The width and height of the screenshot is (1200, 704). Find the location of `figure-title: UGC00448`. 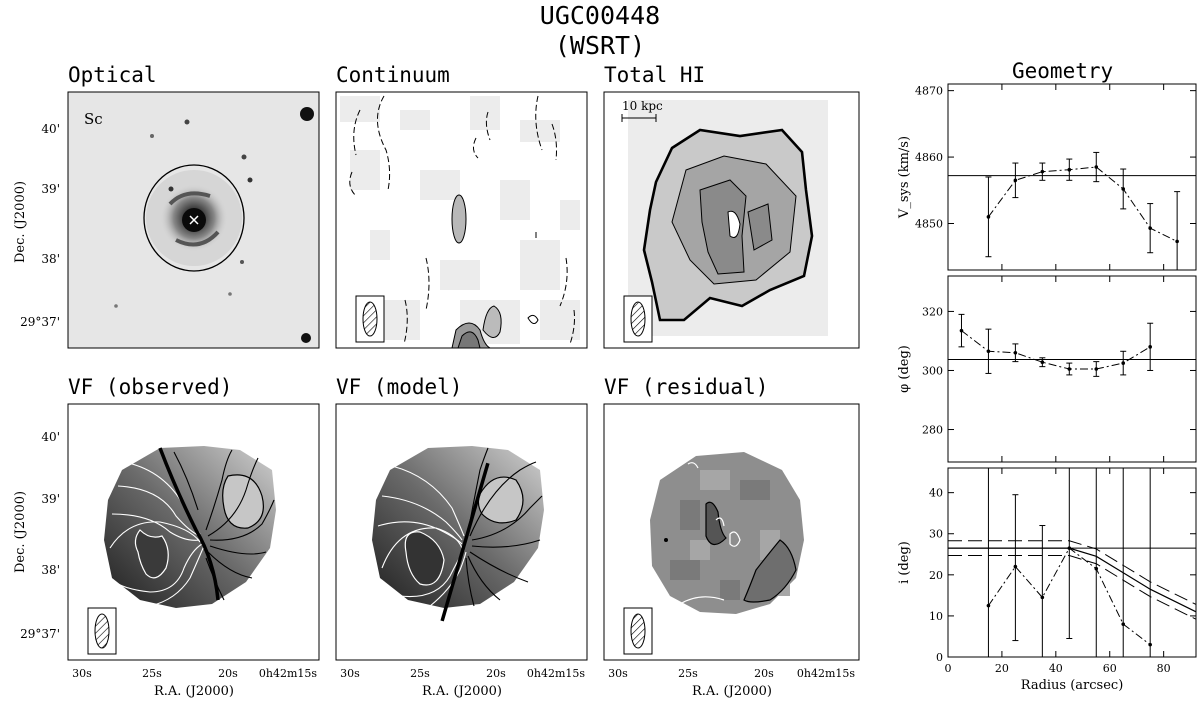

figure-title: UGC00448 is located at coordinates (600, 15).